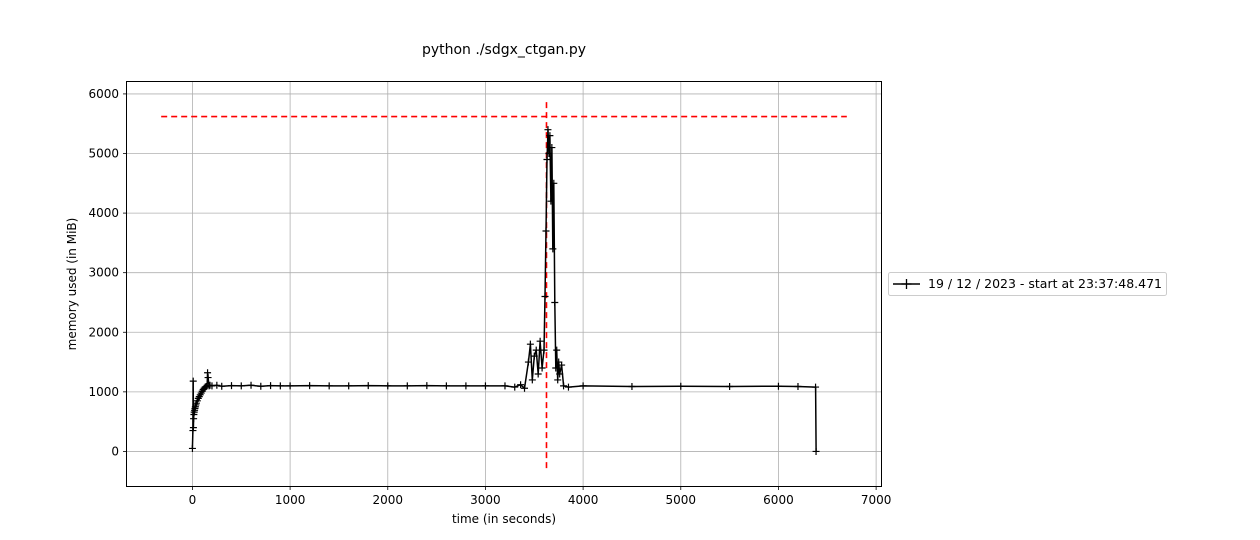  Describe the element at coordinates (1045, 283) in the screenshot. I see `legend-label: 19 / 12 / 2023 - start at 23:37:48.471` at that location.